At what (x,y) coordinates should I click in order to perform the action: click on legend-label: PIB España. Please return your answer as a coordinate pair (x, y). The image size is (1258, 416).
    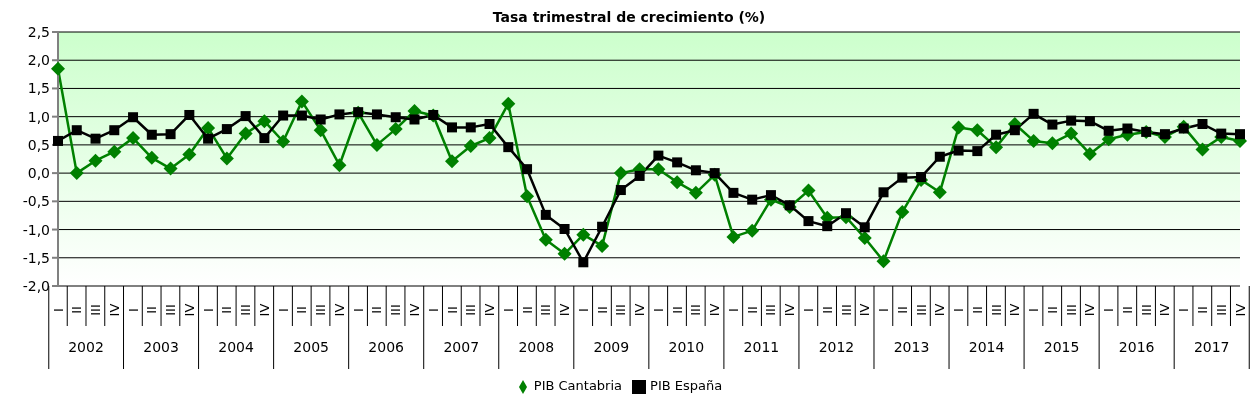
    Looking at the image, I should click on (686, 385).